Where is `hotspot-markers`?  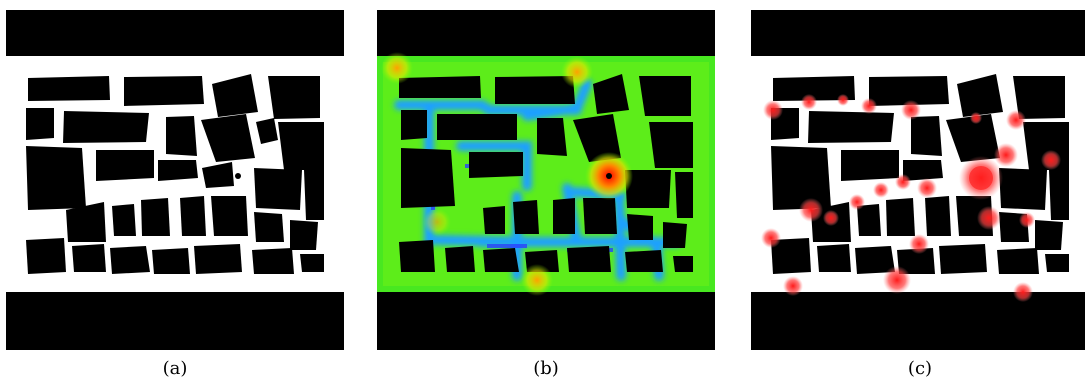
hotspot-markers is located at coordinates (911, 198).